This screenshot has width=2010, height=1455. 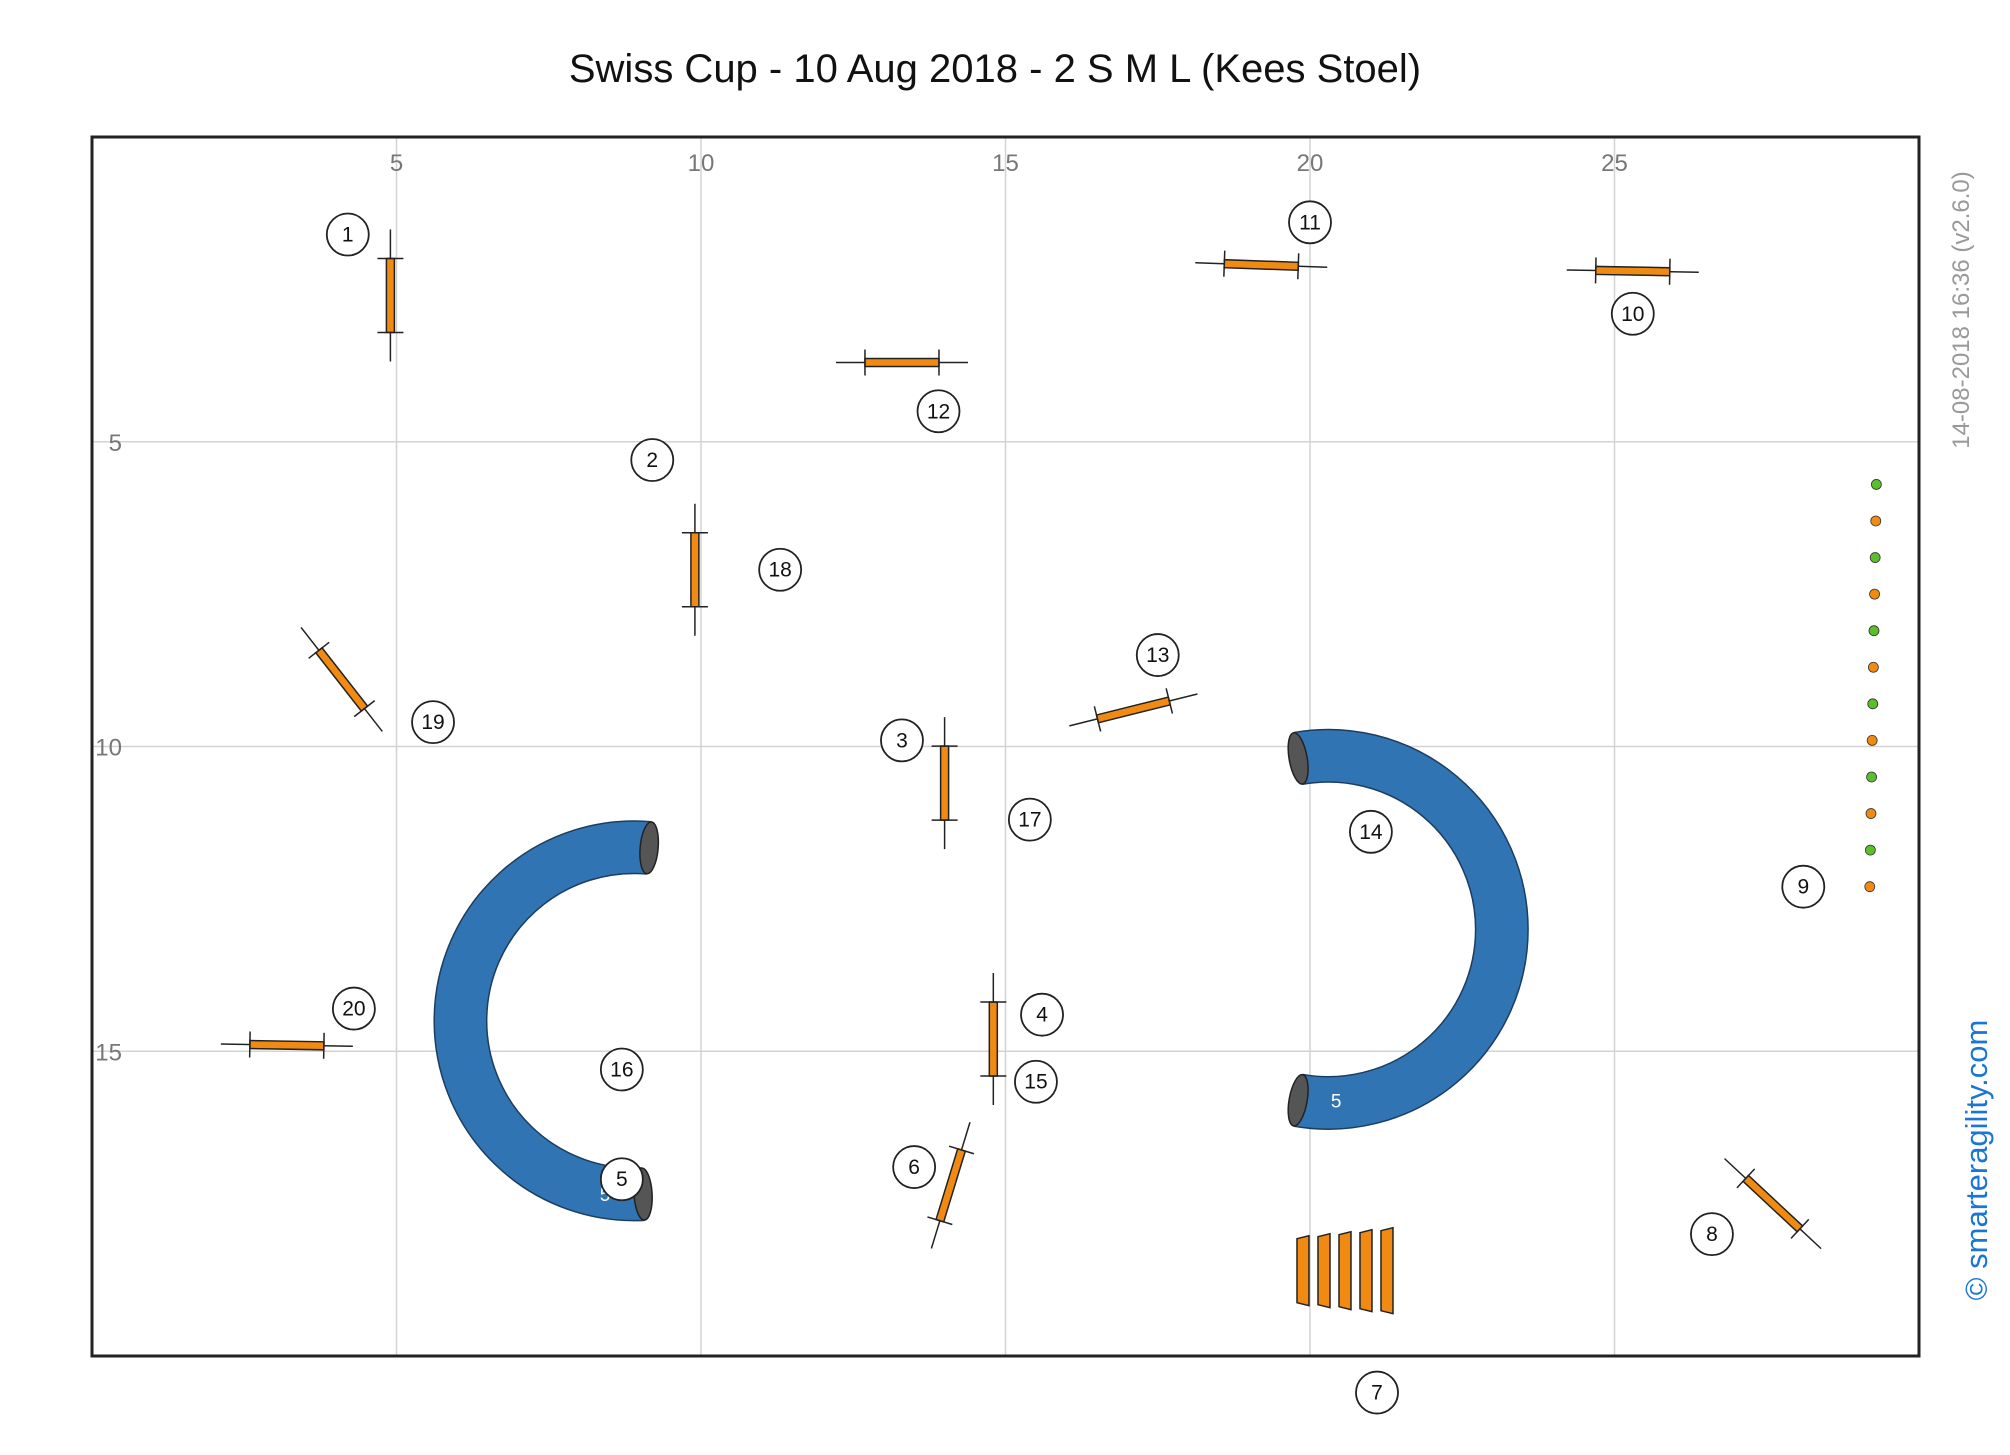 I want to click on obstacle-number: 16, so click(x=621, y=1069).